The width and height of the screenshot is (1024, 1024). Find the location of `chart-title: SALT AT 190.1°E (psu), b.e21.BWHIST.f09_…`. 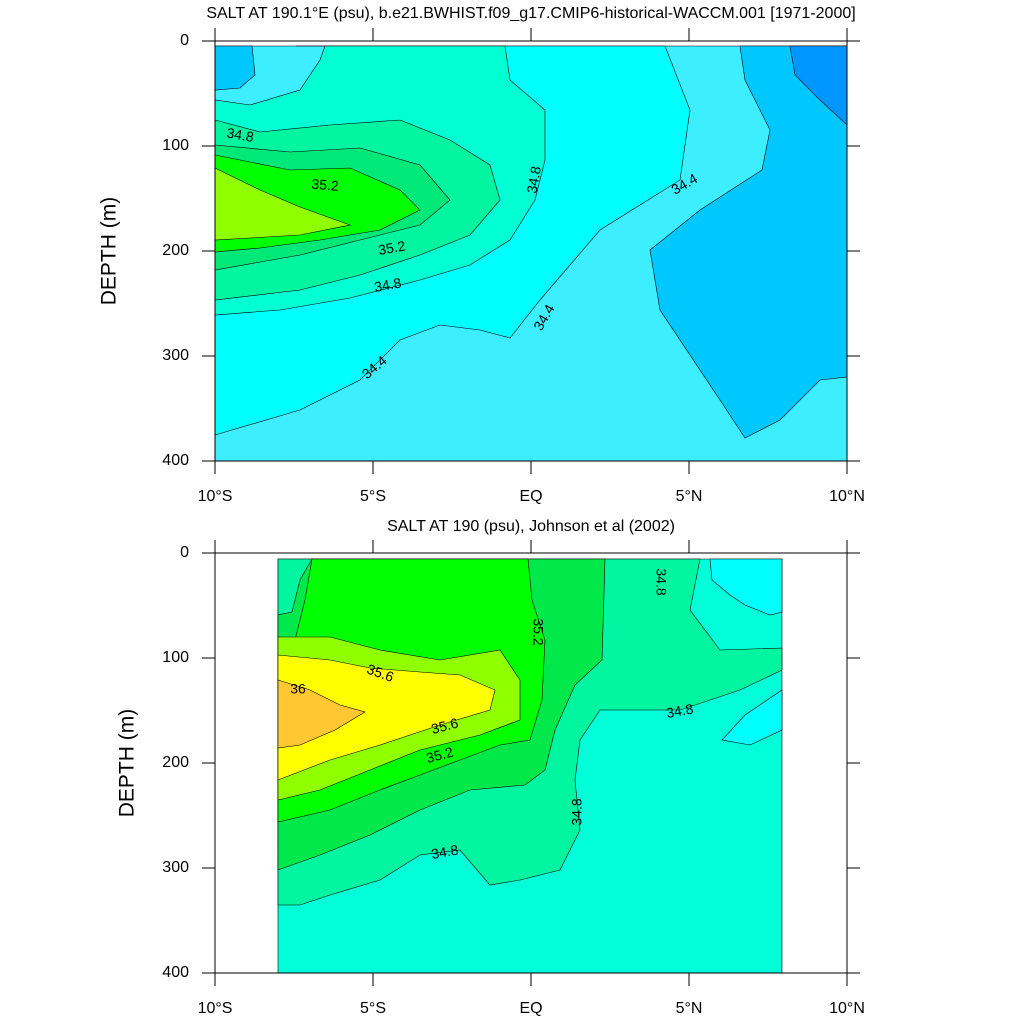

chart-title: SALT AT 190.1°E (psu), b.e21.BWHIST.f09_… is located at coordinates (530, 13).